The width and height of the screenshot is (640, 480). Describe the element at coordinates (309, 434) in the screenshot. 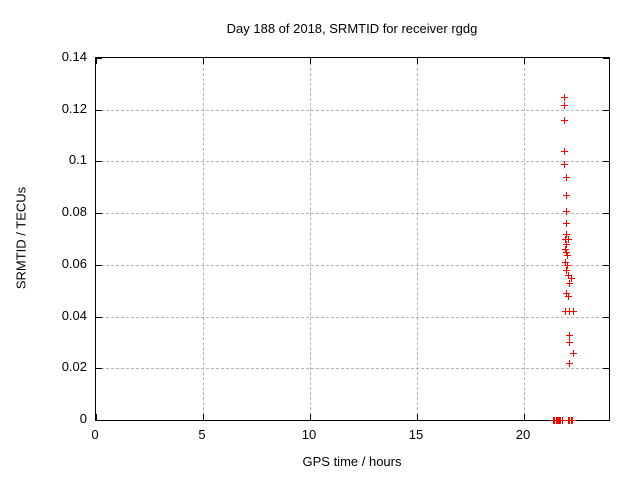

I see `x-tick-label: 10` at that location.